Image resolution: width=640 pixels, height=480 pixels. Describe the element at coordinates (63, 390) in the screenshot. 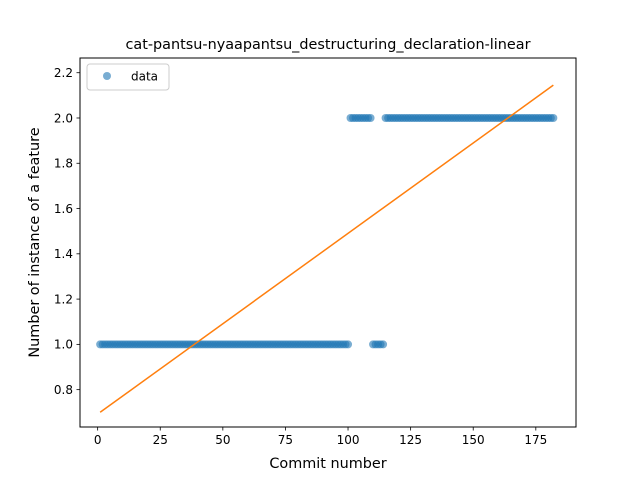

I see `y-tick-label: 0.8` at that location.